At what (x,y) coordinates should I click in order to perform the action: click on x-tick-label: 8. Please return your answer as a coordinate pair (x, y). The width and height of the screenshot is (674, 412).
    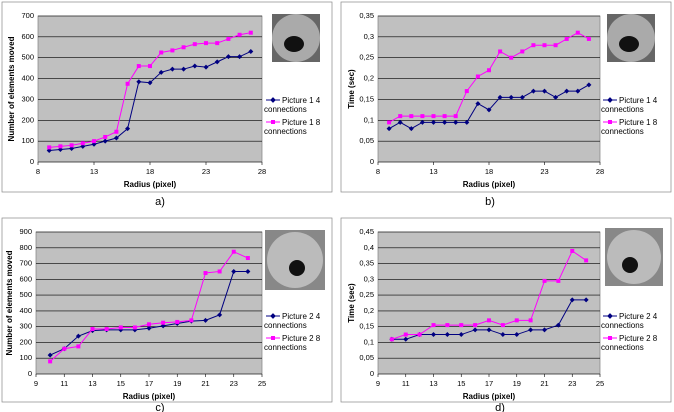
    Looking at the image, I should click on (378, 171).